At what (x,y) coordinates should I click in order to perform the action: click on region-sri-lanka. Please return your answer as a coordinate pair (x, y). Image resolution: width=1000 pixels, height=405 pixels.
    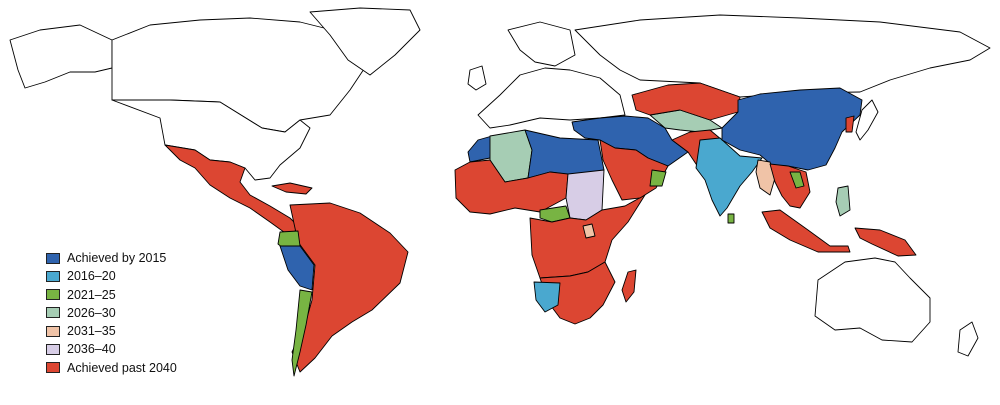
    Looking at the image, I should click on (731, 218).